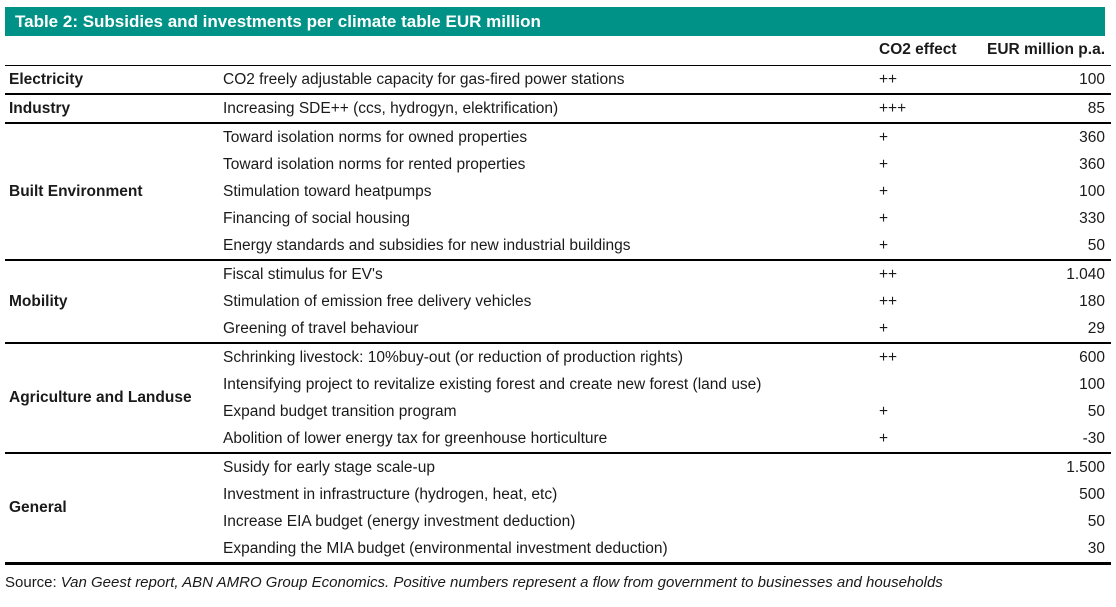  What do you see at coordinates (316, 218) in the screenshot?
I see `measure-description: Financing of social housing` at bounding box center [316, 218].